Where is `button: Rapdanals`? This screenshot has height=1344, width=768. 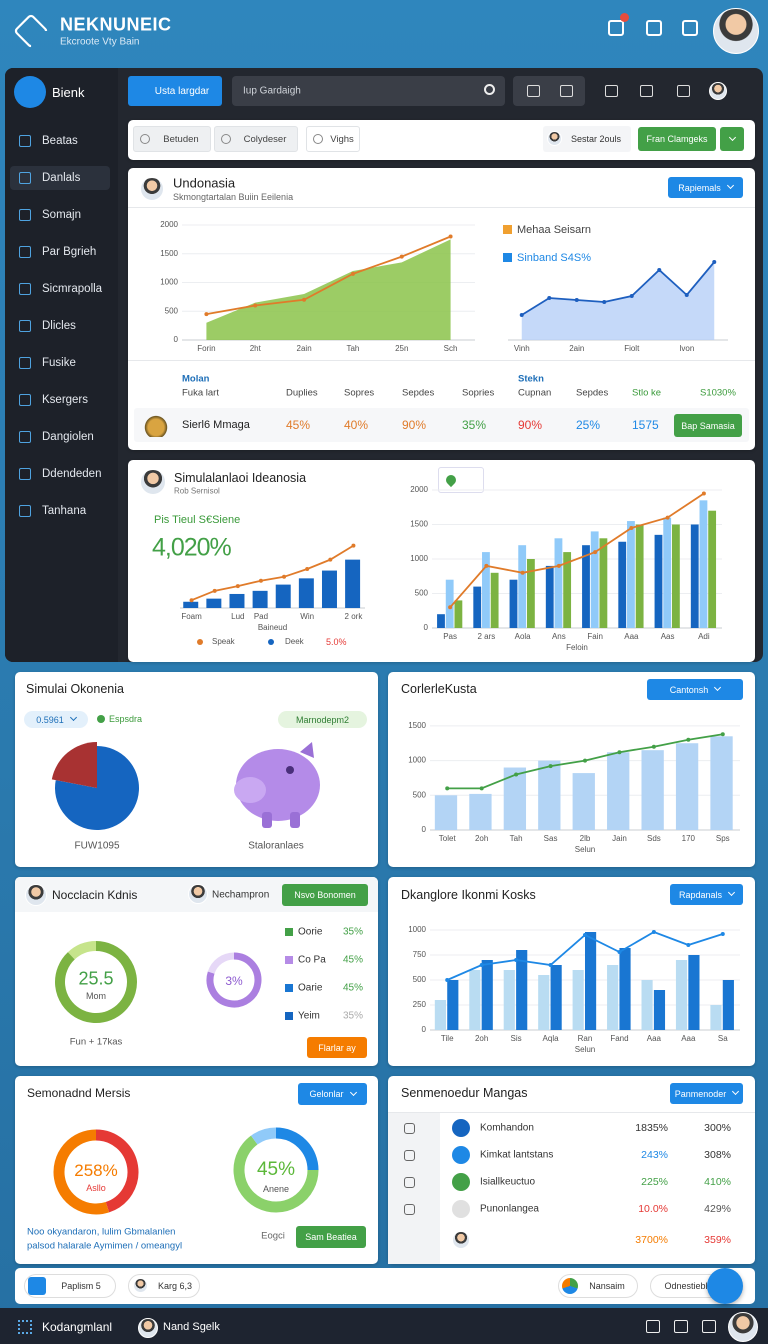
button: Rapdanals is located at coordinates (706, 894).